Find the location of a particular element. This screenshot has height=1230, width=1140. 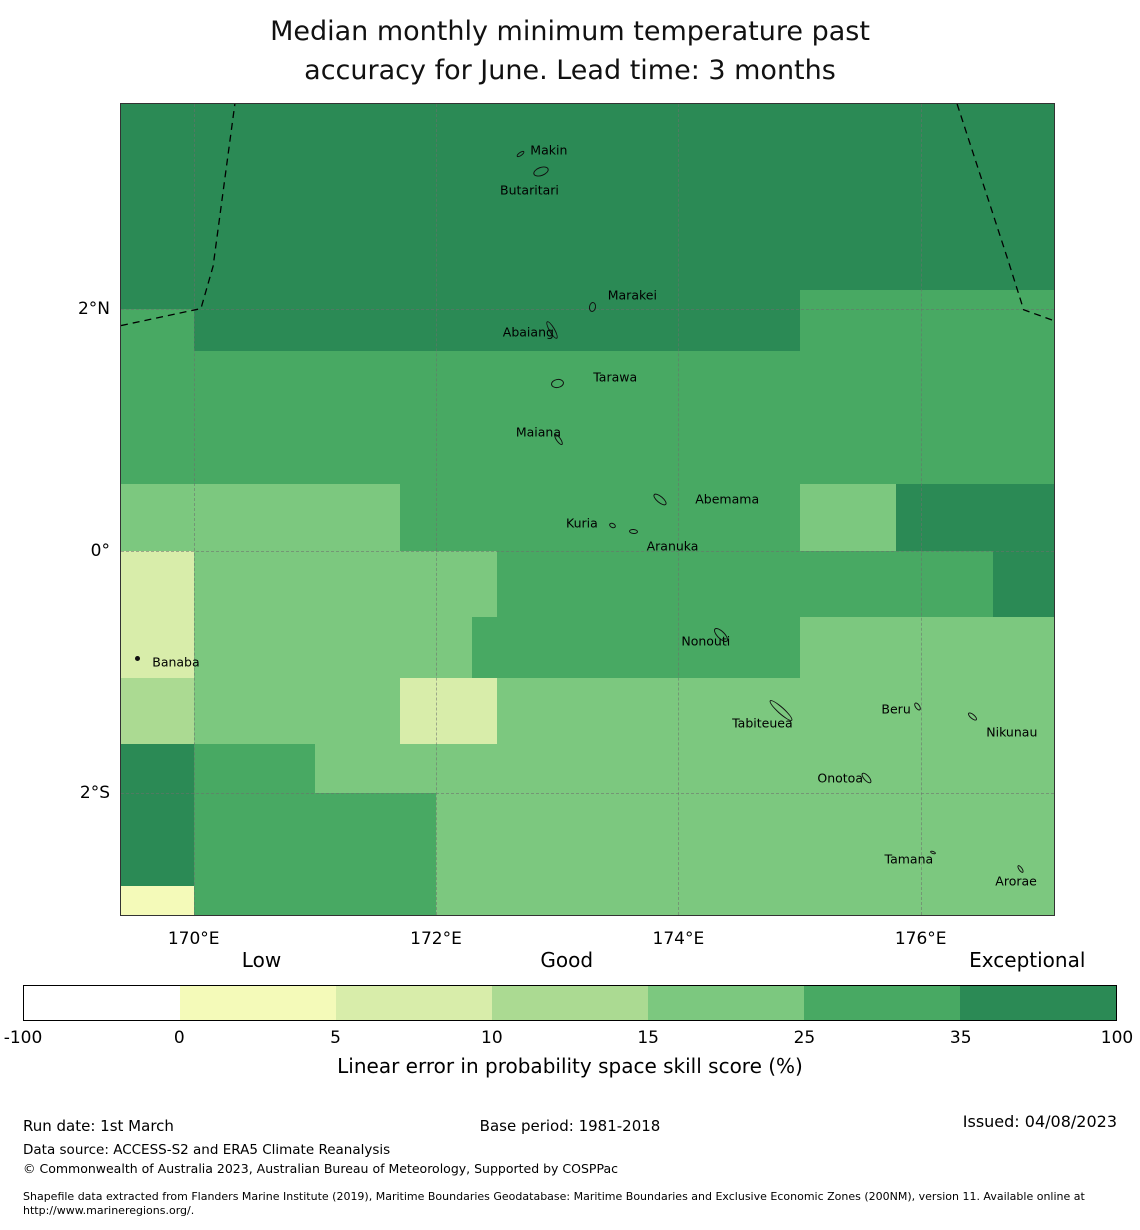

y-tick-label: 2°N is located at coordinates (93, 308).